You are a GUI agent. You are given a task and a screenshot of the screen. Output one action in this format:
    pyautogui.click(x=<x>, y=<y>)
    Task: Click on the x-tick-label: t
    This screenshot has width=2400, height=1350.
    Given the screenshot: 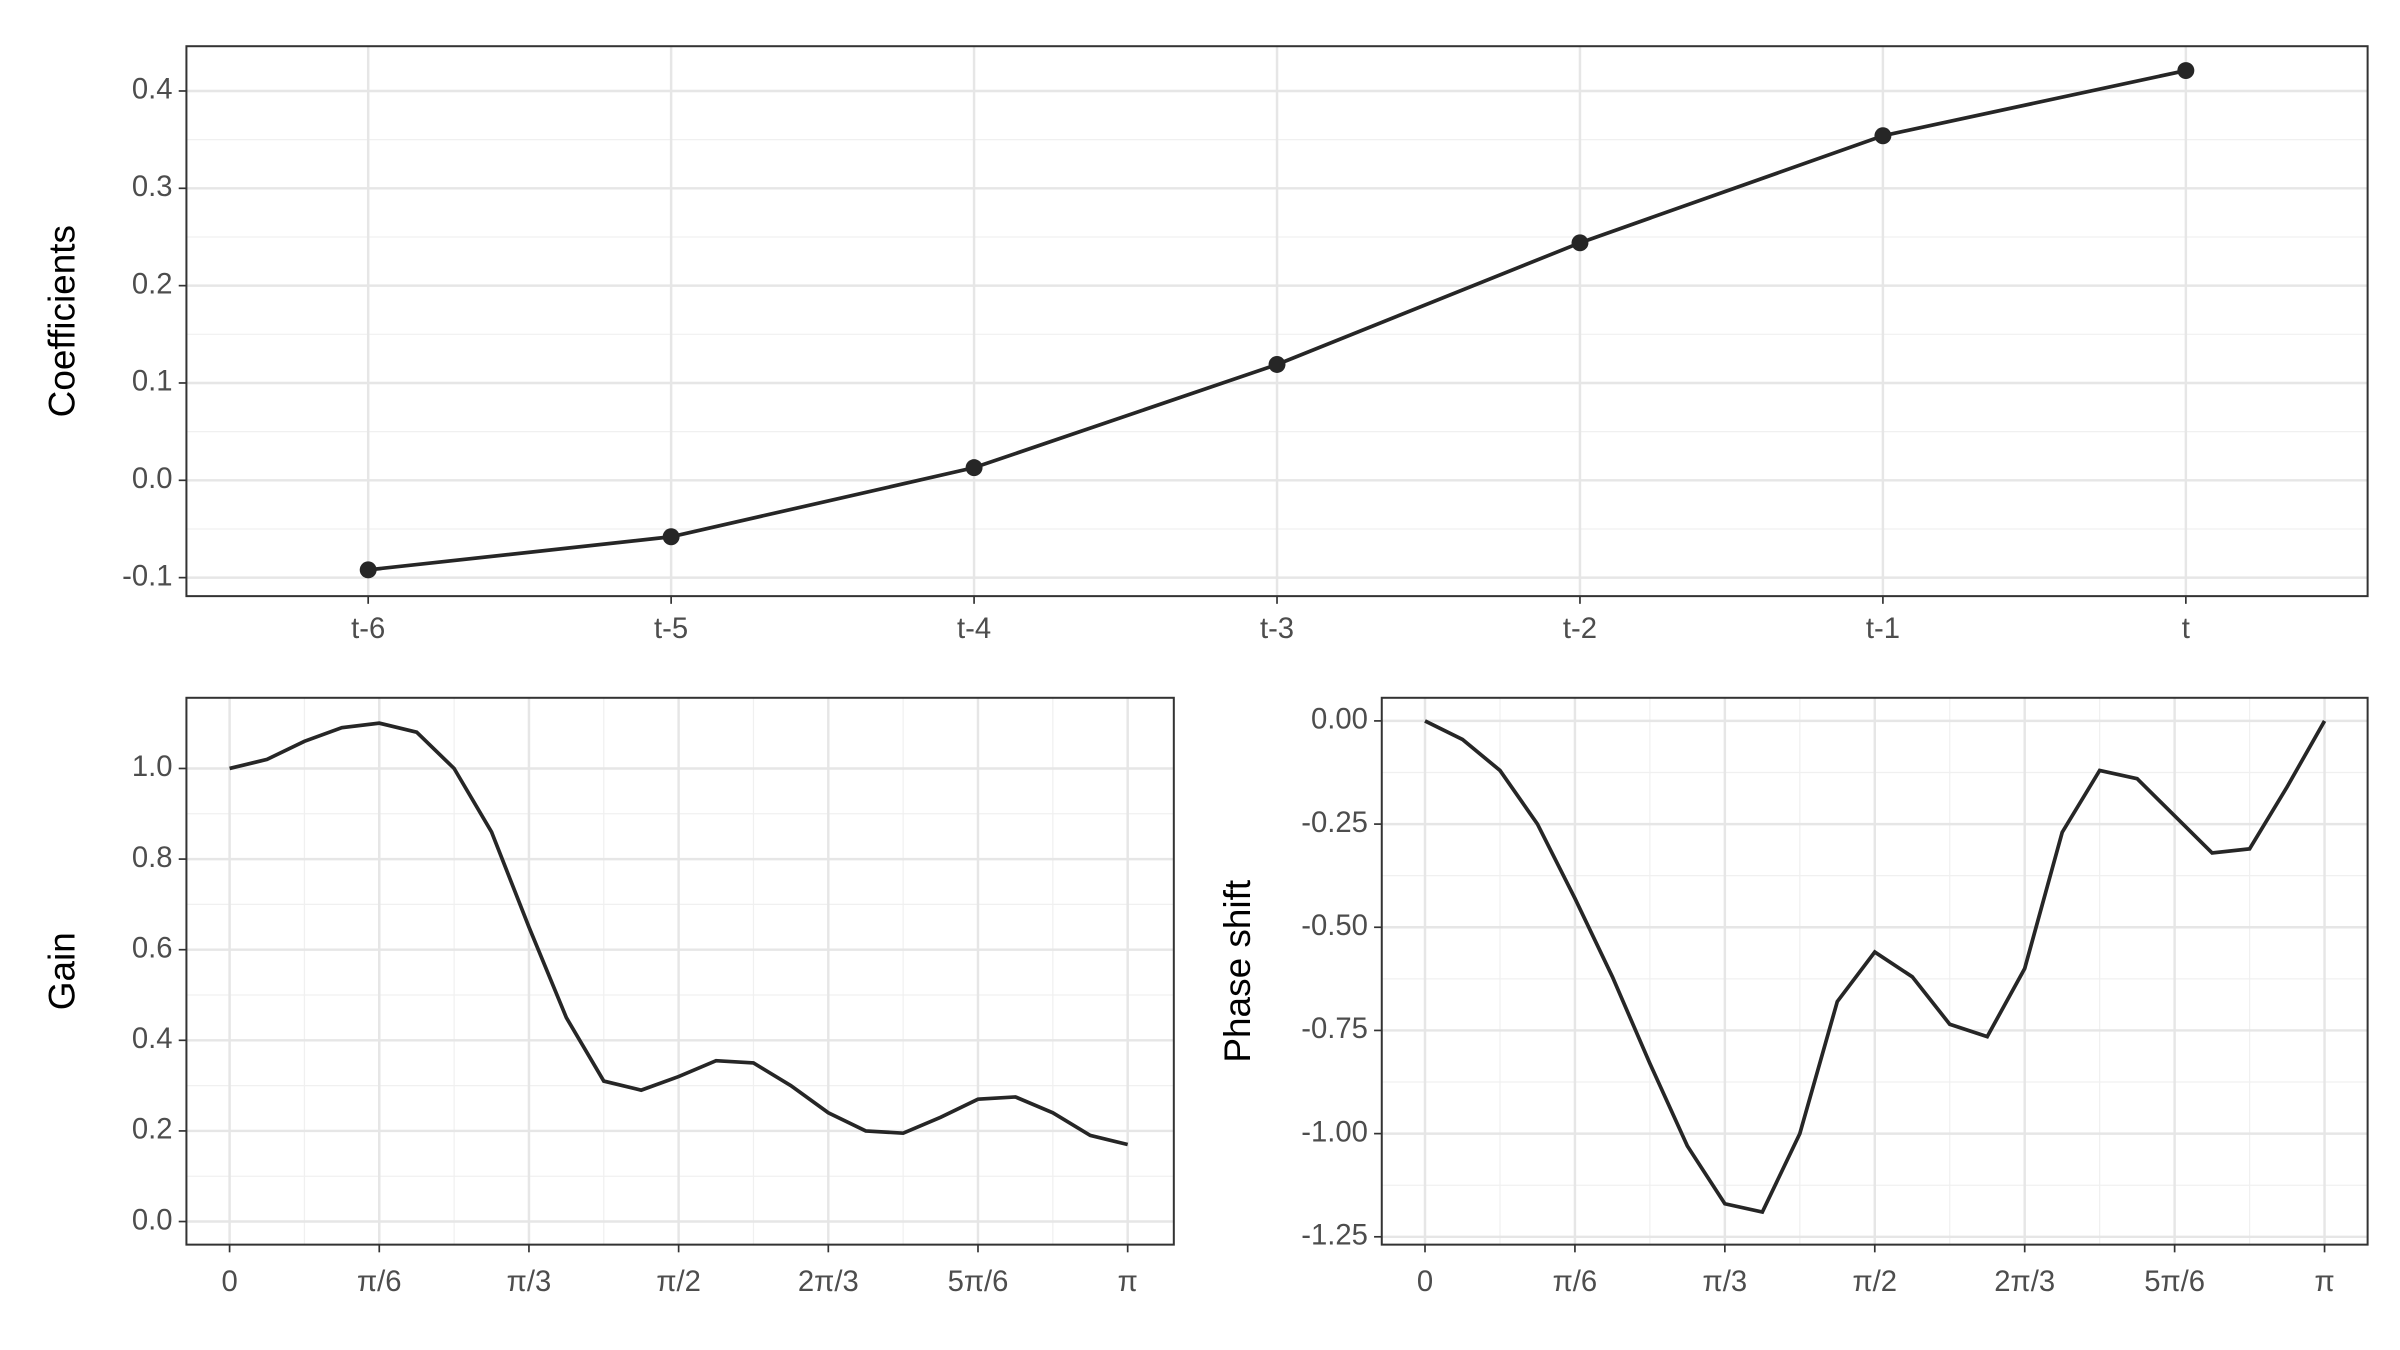 What is the action you would take?
    pyautogui.click(x=2186, y=629)
    